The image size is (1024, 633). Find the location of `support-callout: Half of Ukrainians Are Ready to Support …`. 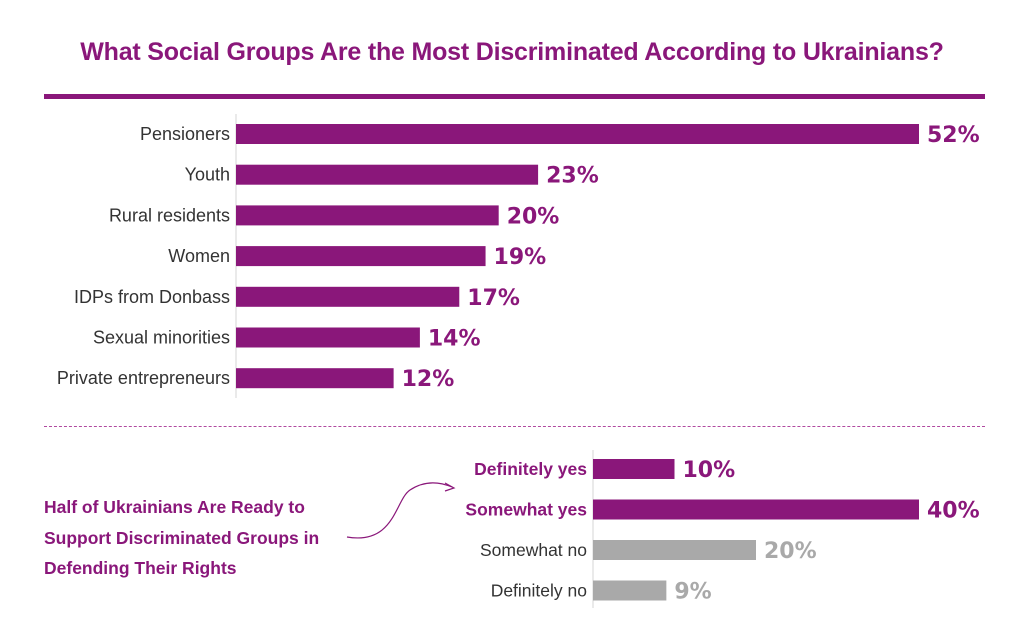

support-callout: Half of Ukrainians Are Ready to Support … is located at coordinates (204, 538).